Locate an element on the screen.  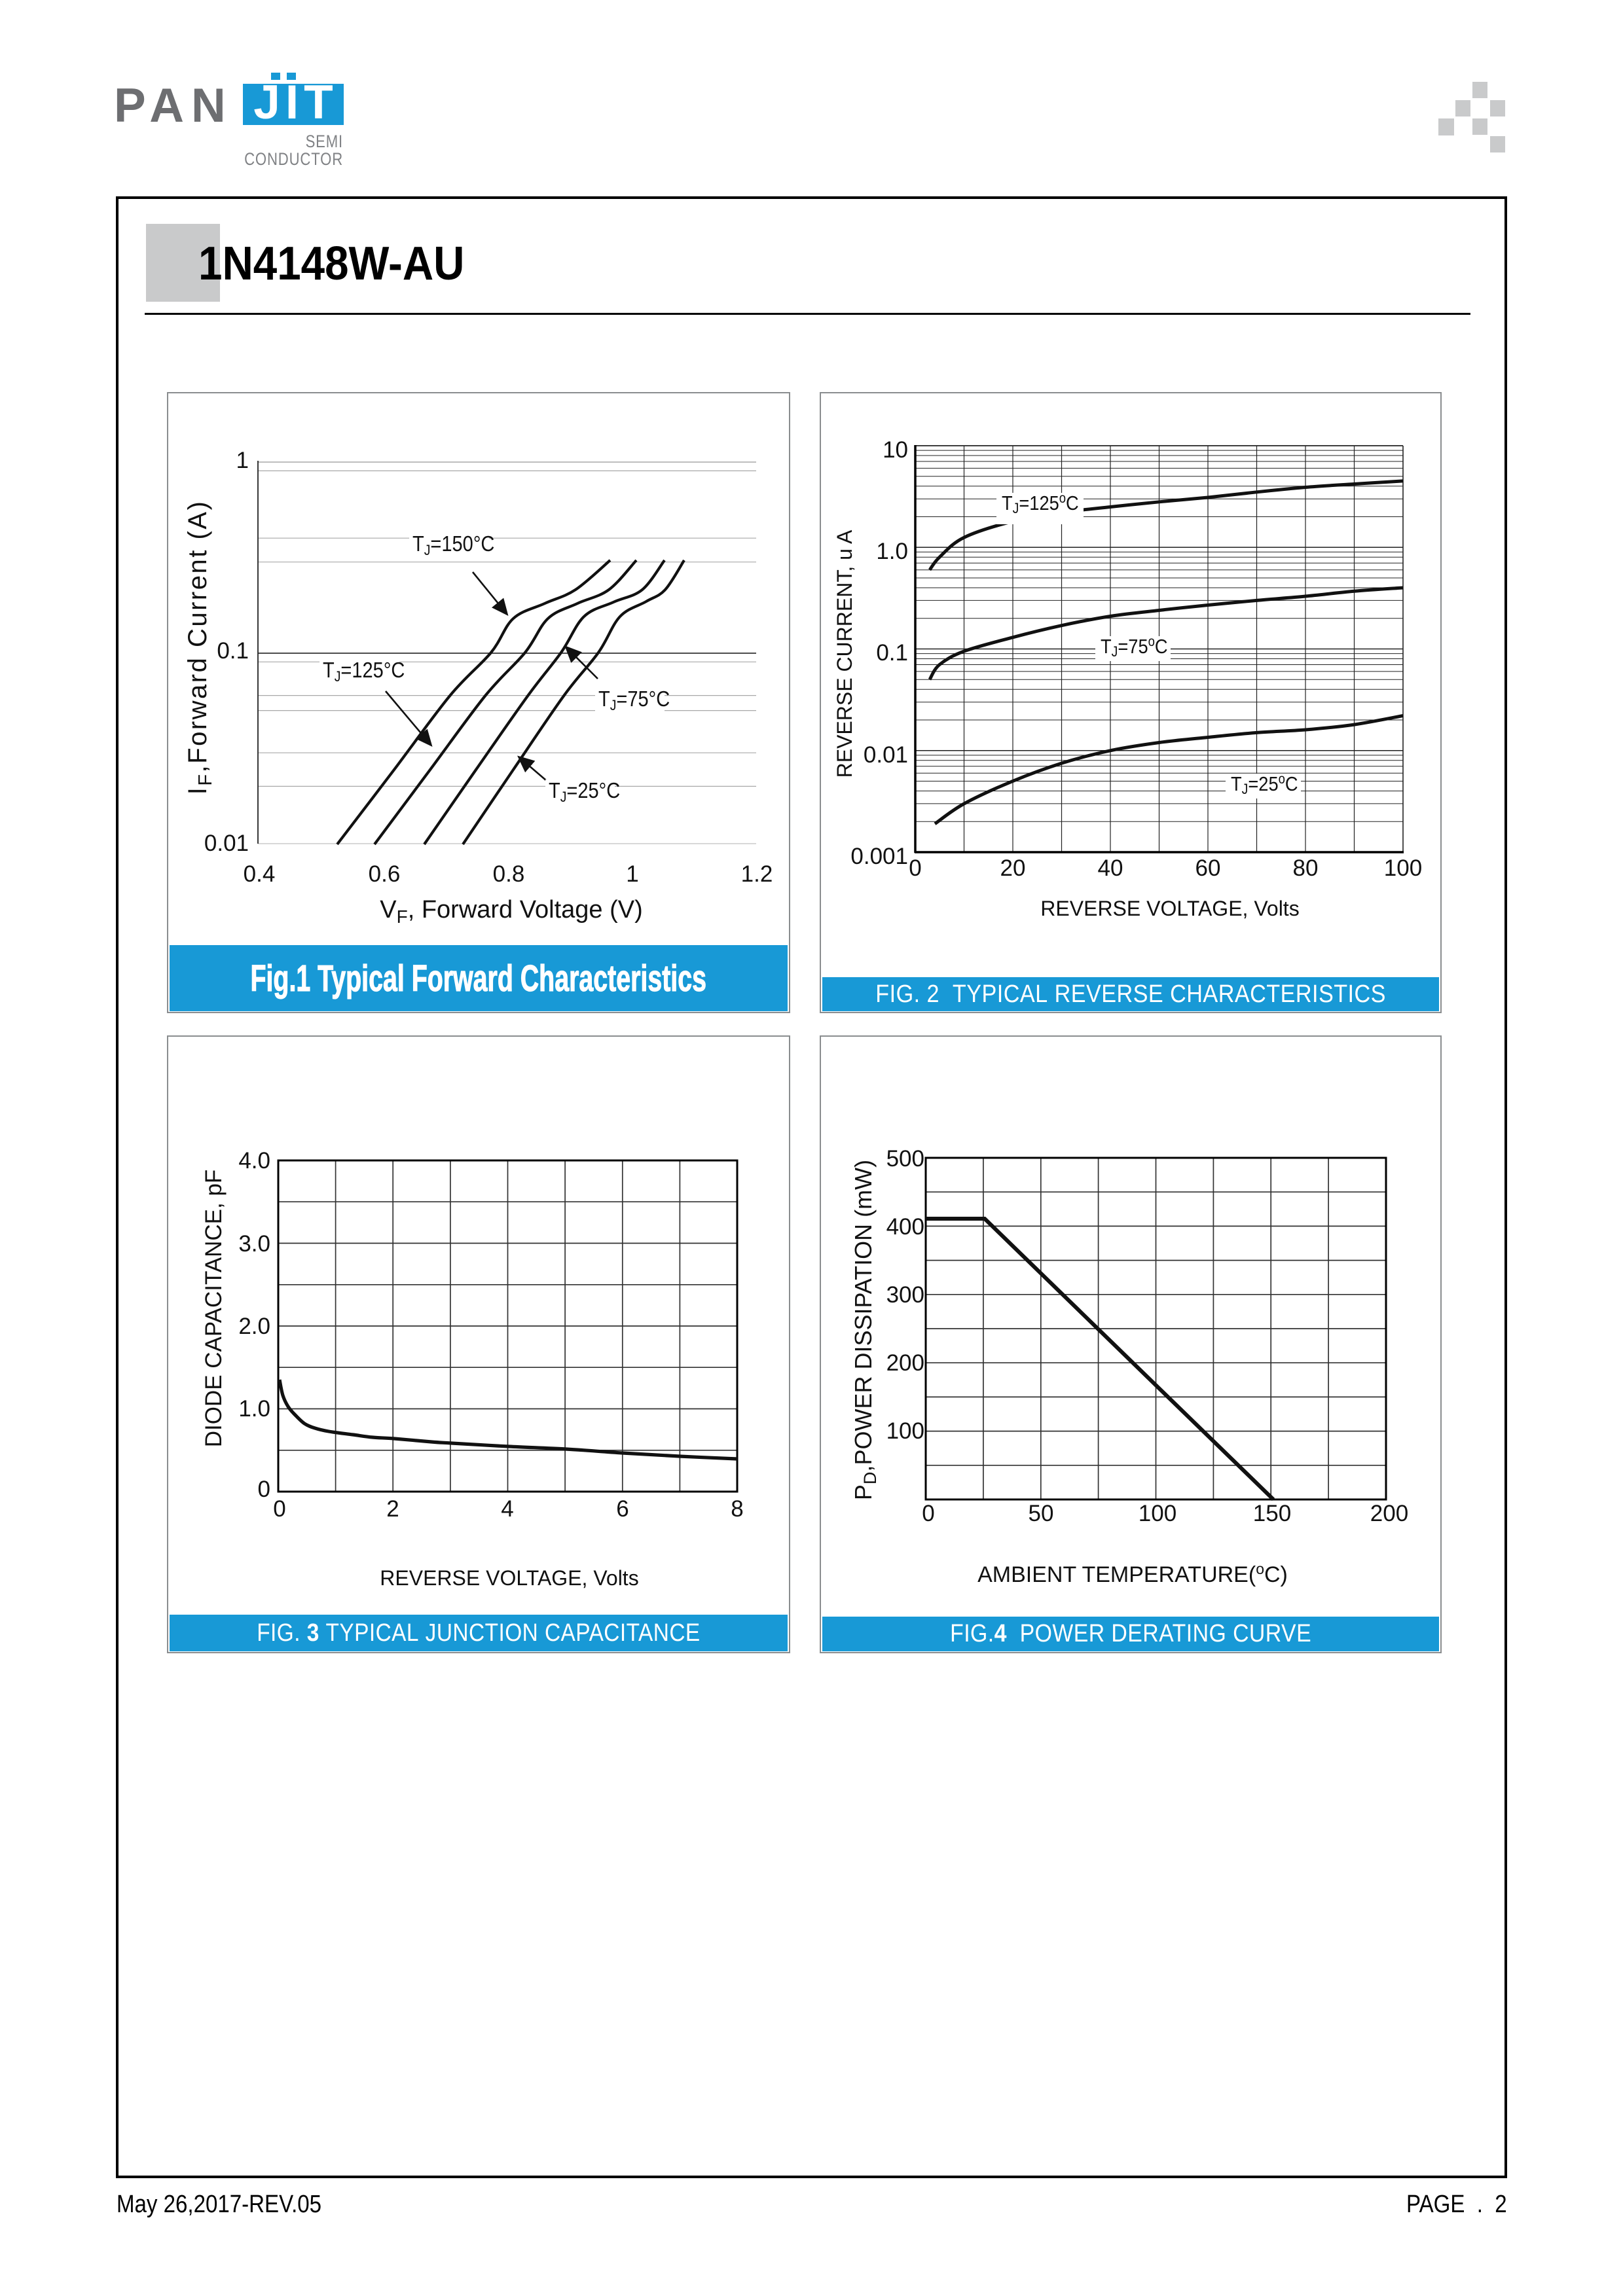
svg-text: 50 is located at coordinates (1041, 1513).